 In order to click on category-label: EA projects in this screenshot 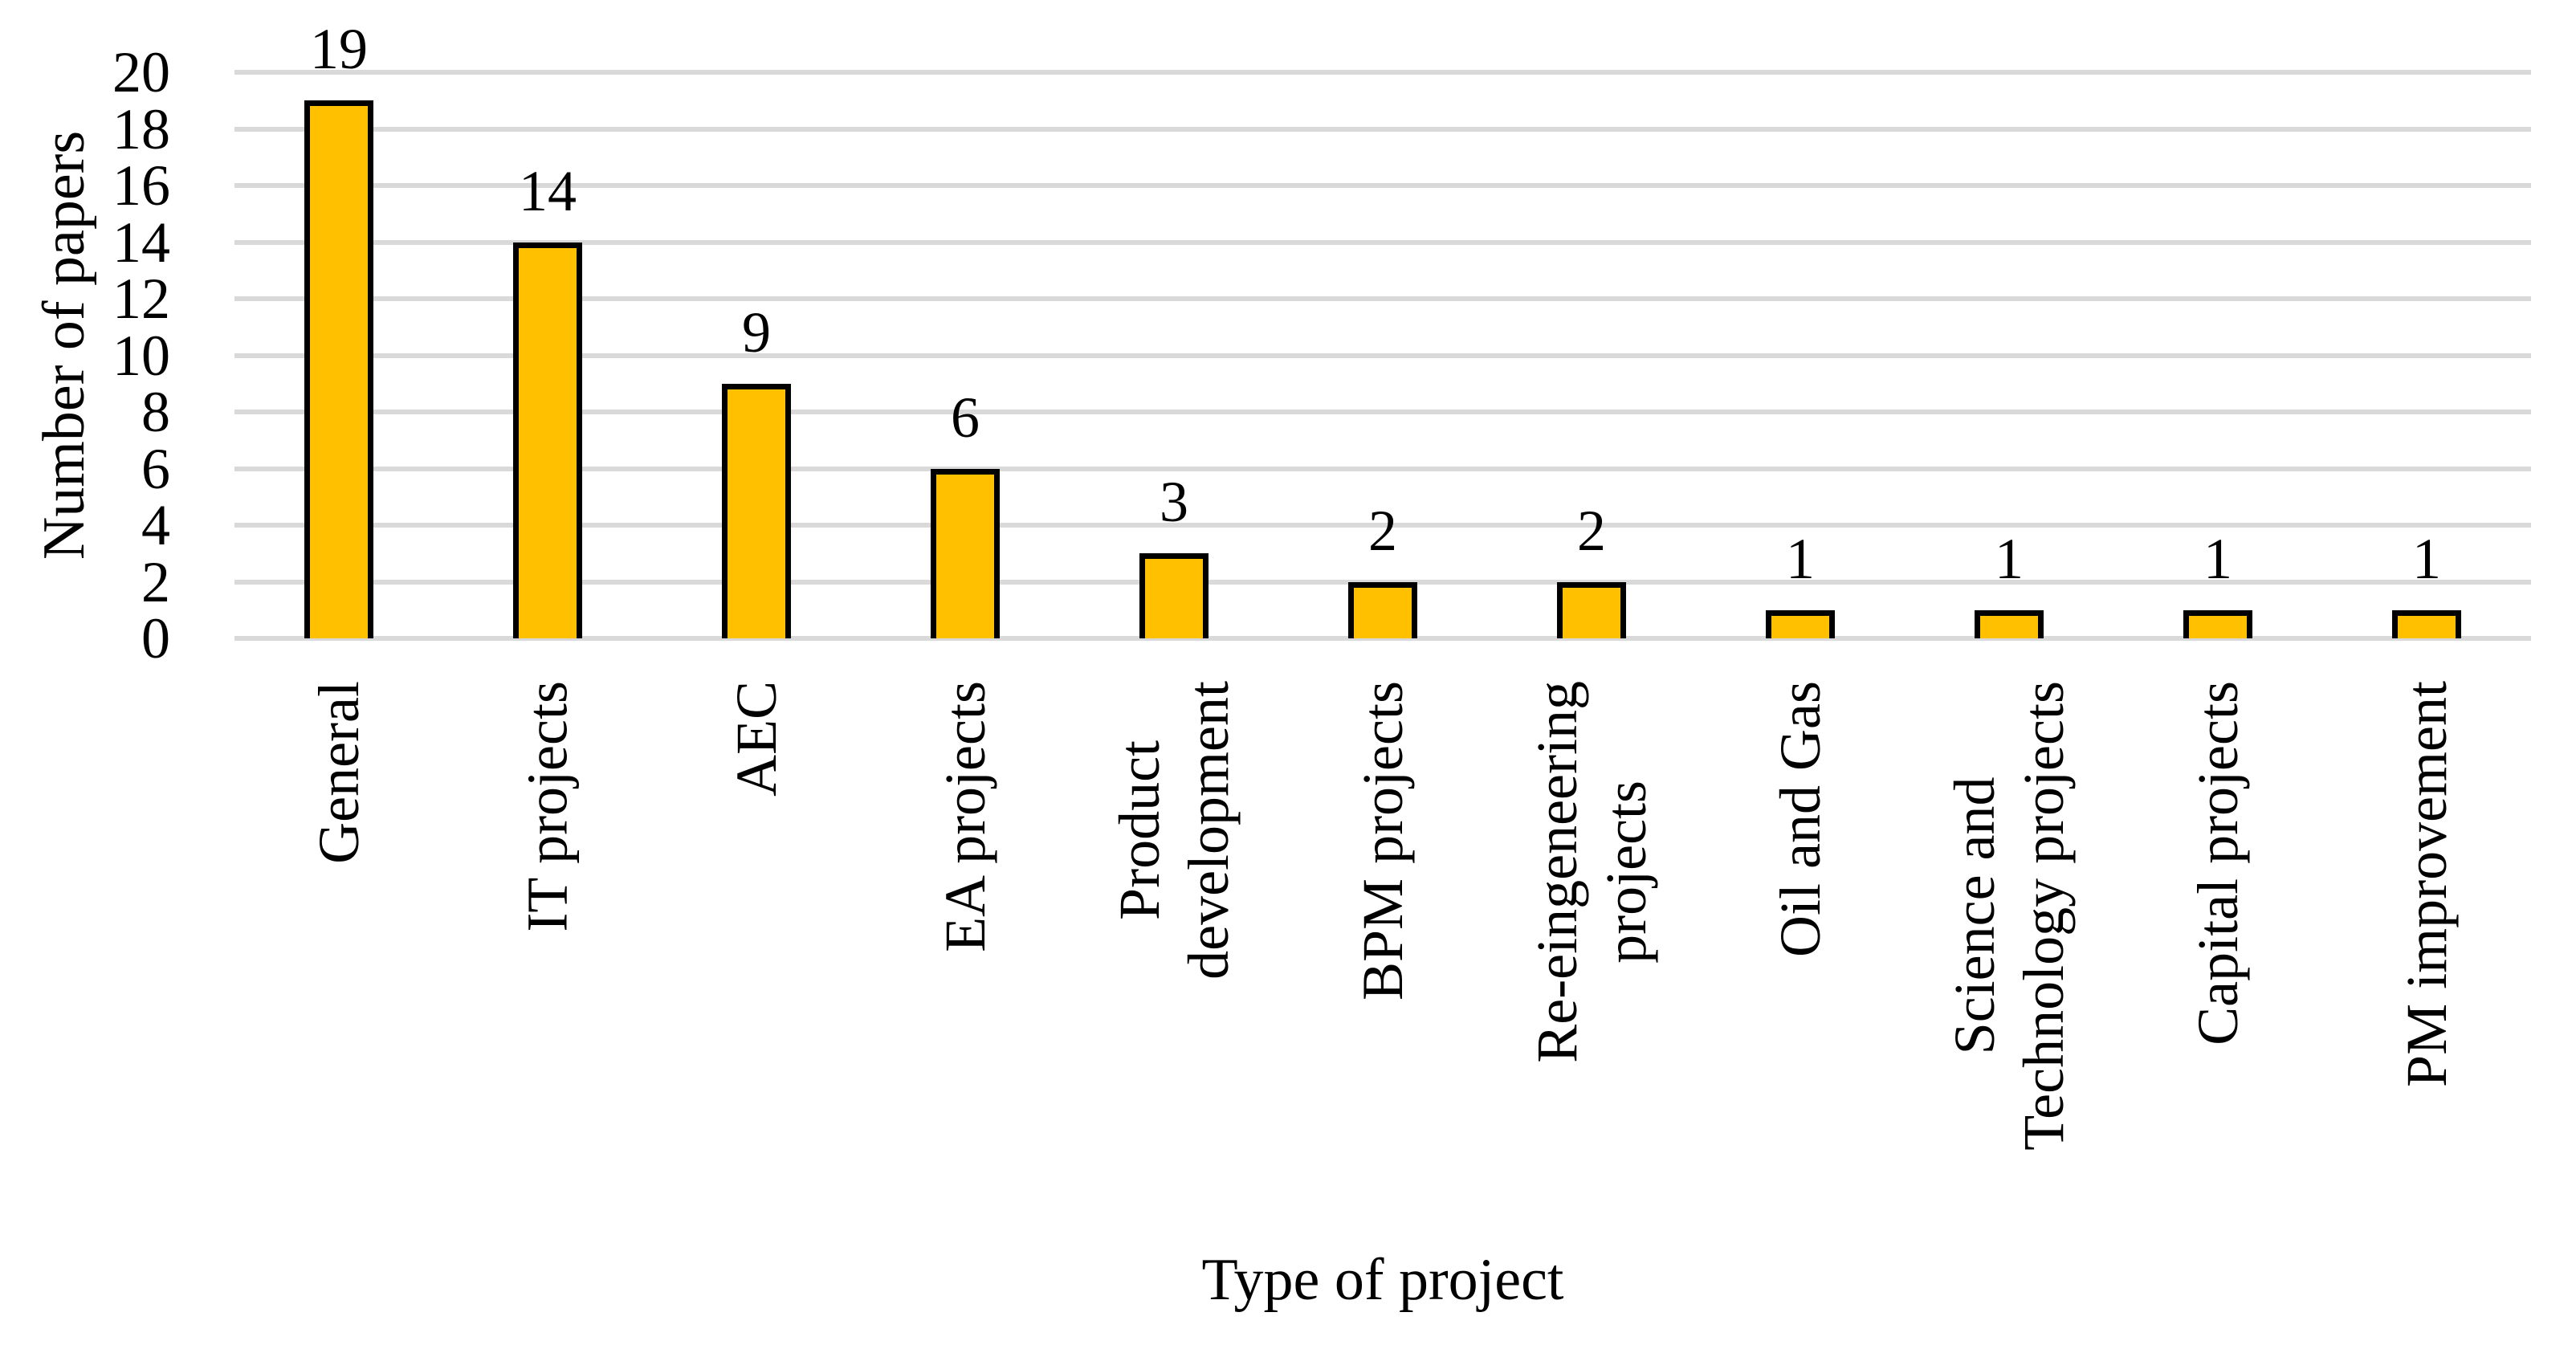, I will do `click(965, 816)`.